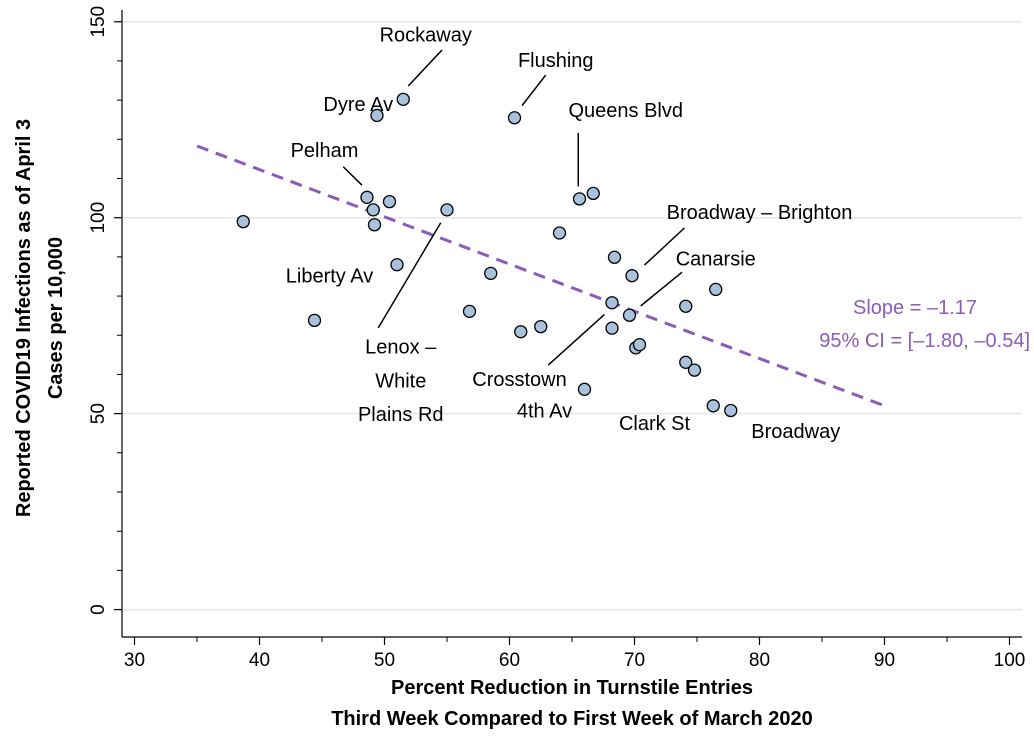 The image size is (1034, 743). I want to click on fit-ci-label: 95% CI = [–1.80, –0.54], so click(924, 341).